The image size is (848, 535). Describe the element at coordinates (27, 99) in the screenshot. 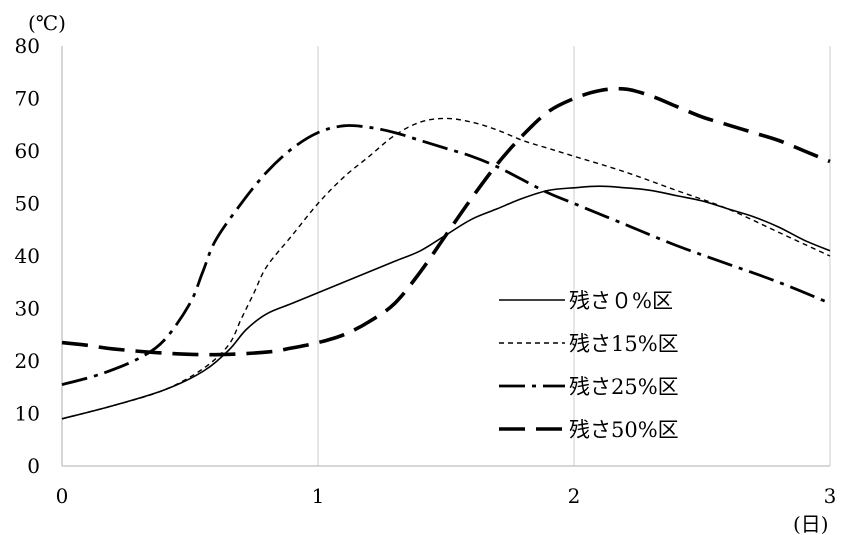

I see `y-tick-label-70: 70` at that location.